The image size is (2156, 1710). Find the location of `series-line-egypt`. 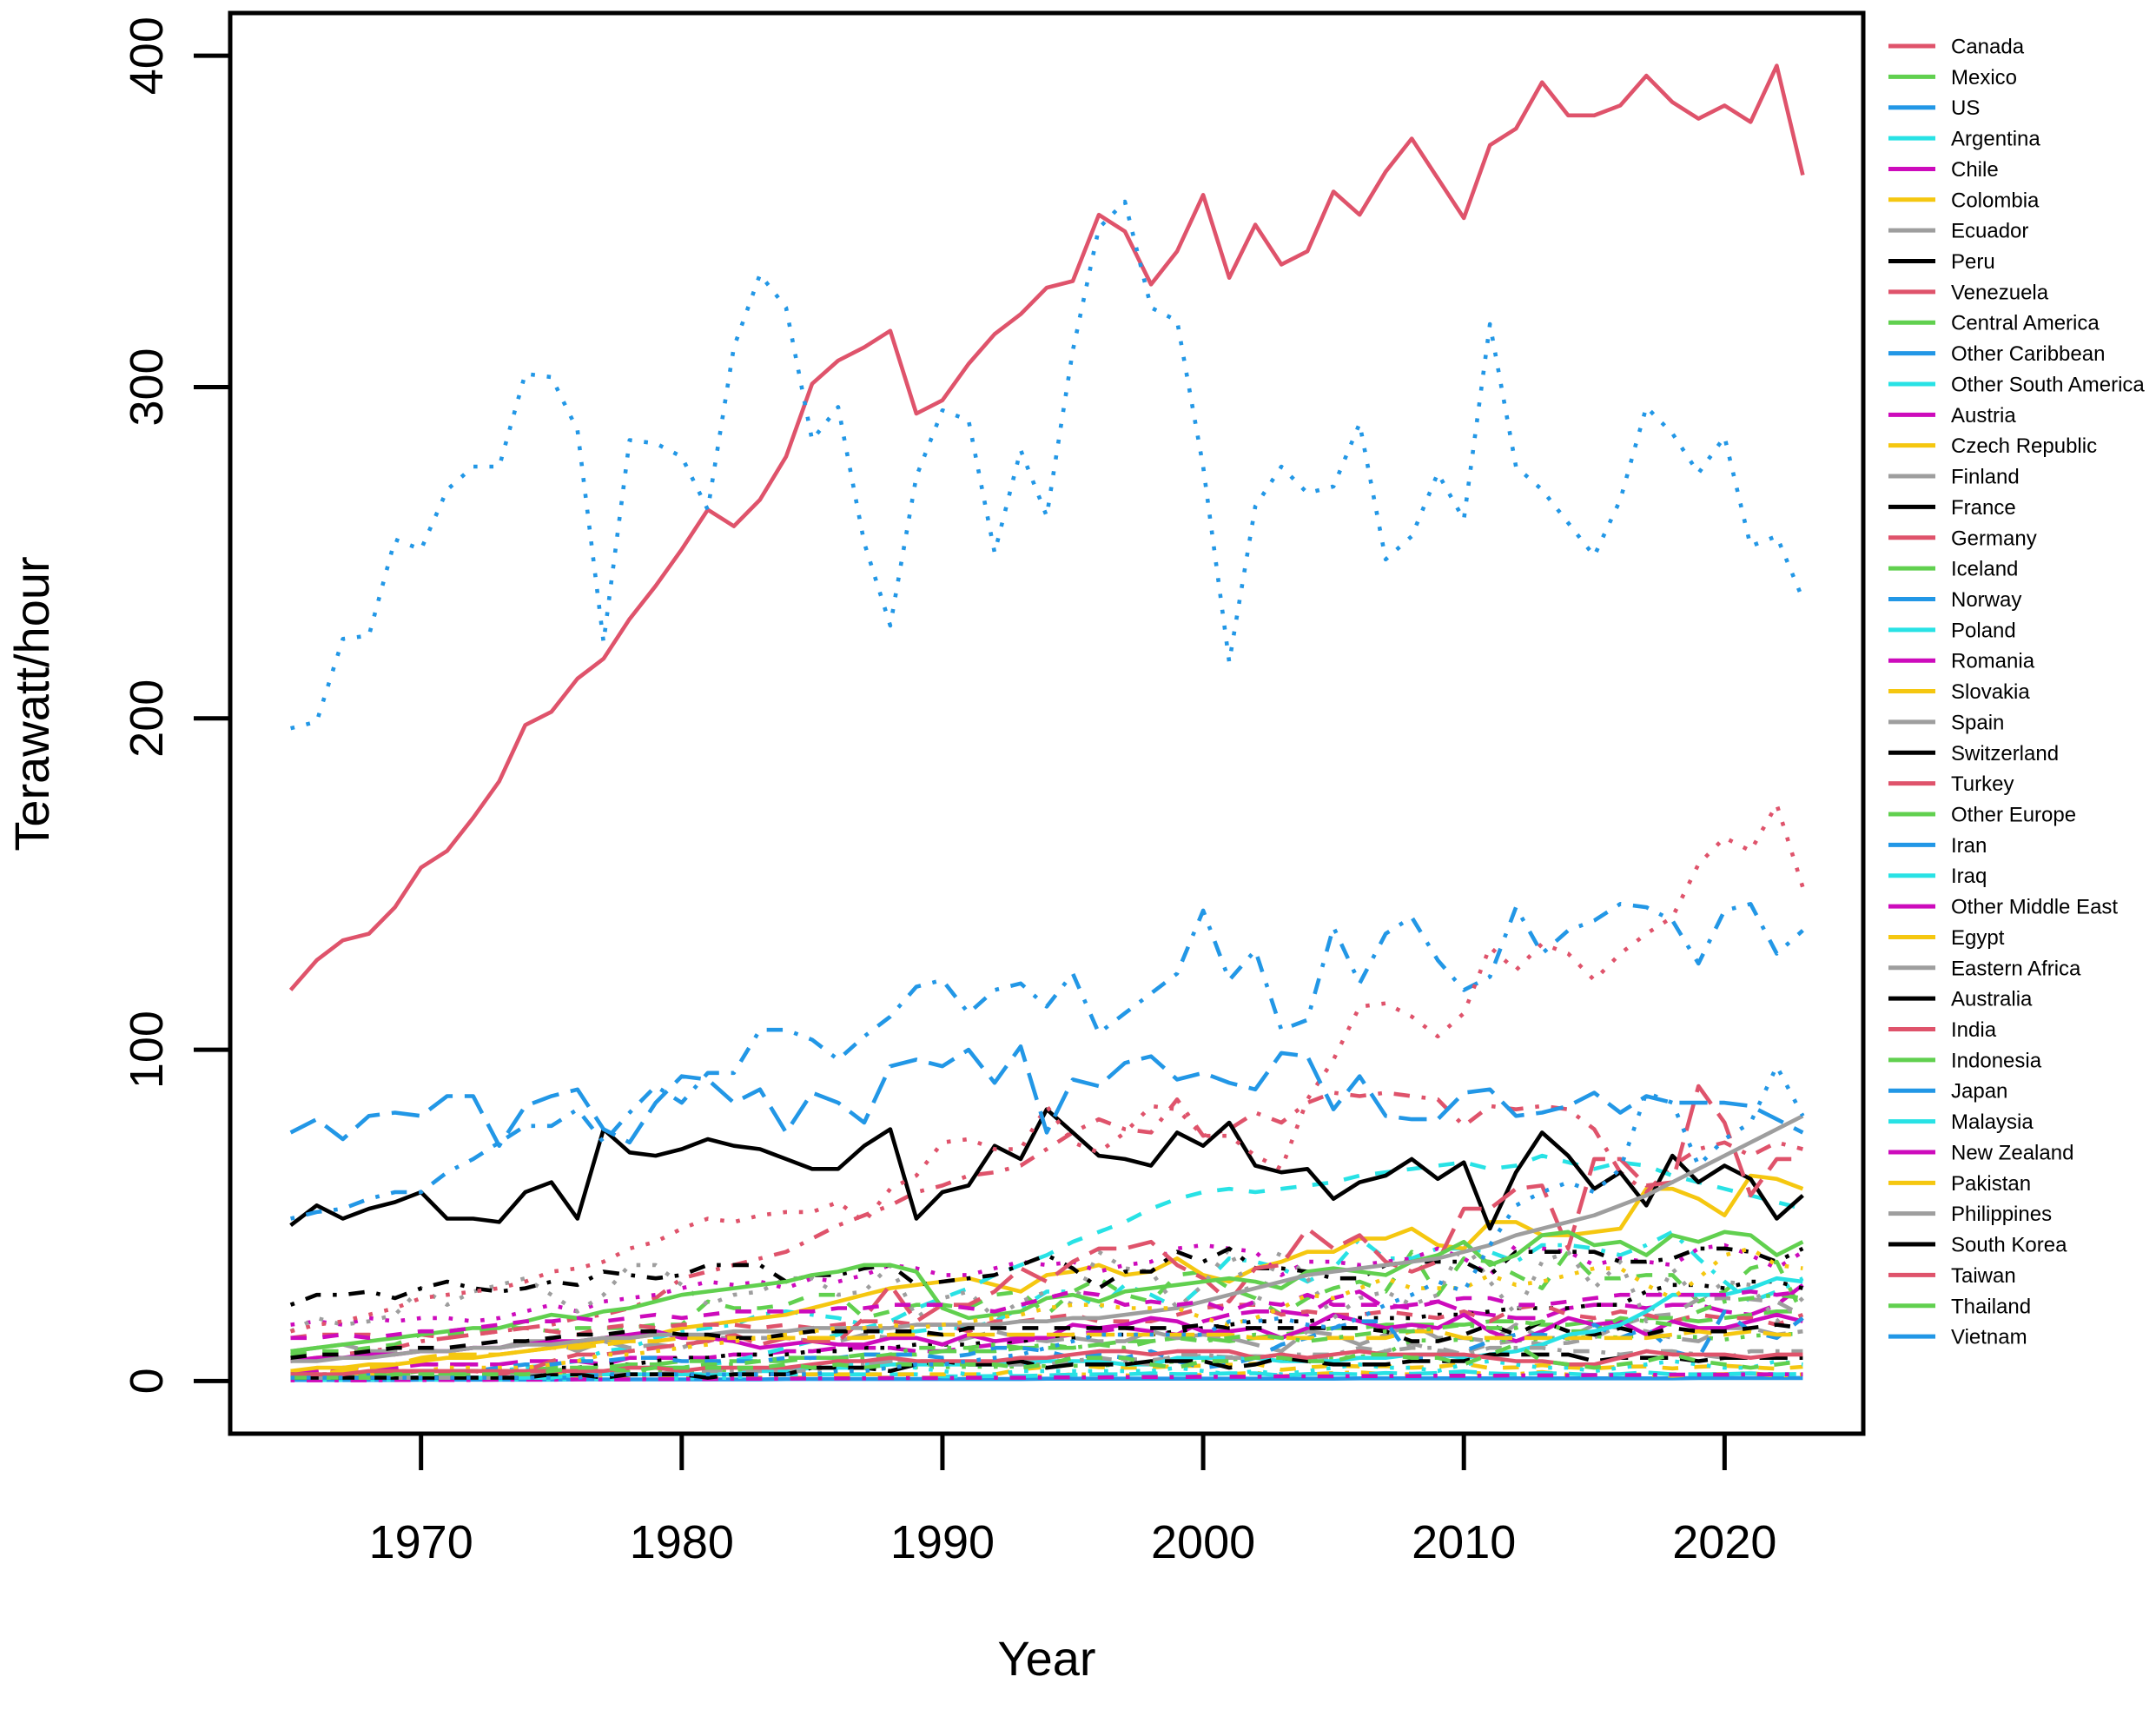

series-line-egypt is located at coordinates (1046, 1354).